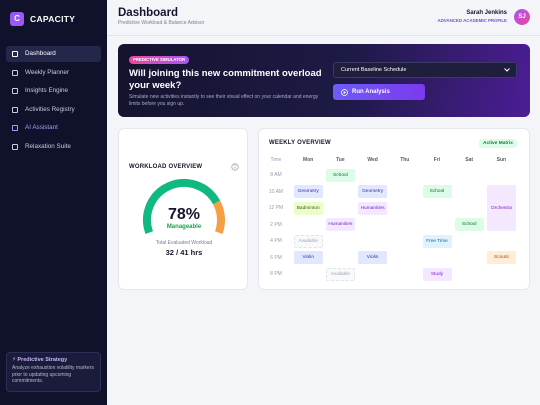 This screenshot has width=540, height=405. Describe the element at coordinates (161, 23) in the screenshot. I see `page-subtitle: Predictive Workload & Balance Advisor` at that location.